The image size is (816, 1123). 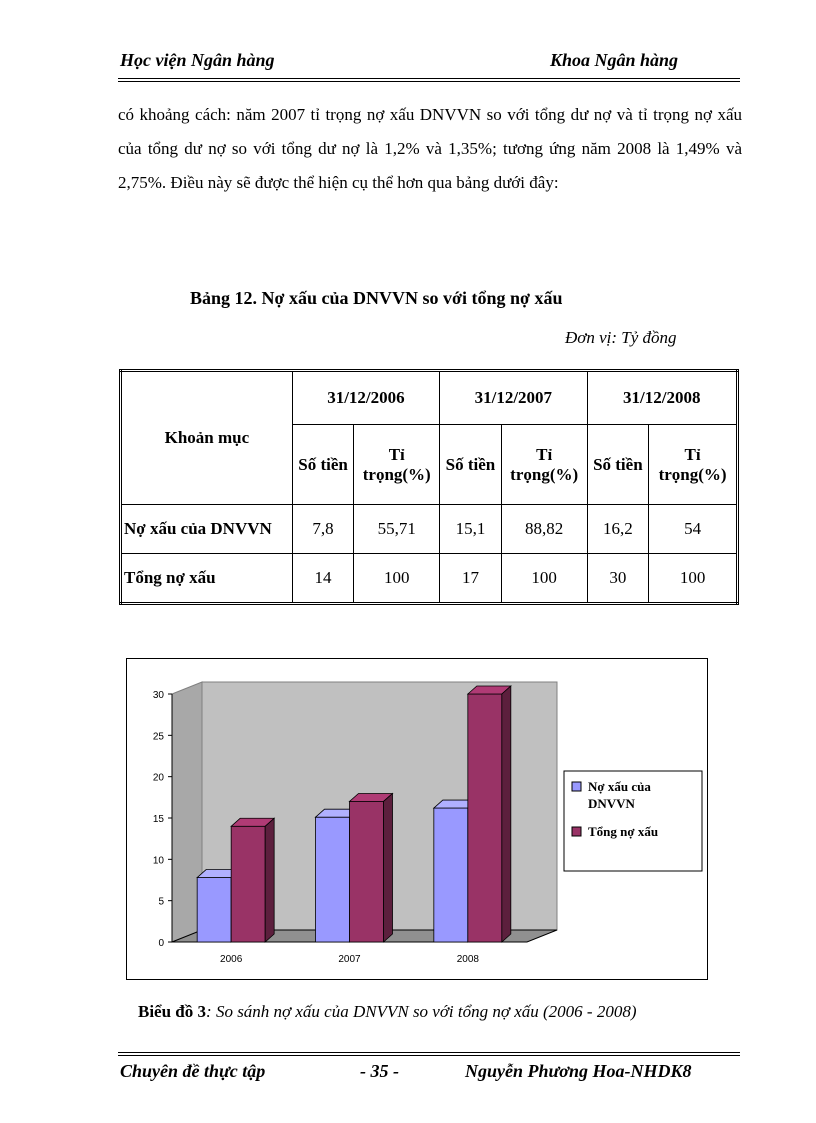 I want to click on x-tick-label: 2006, so click(x=231, y=959).